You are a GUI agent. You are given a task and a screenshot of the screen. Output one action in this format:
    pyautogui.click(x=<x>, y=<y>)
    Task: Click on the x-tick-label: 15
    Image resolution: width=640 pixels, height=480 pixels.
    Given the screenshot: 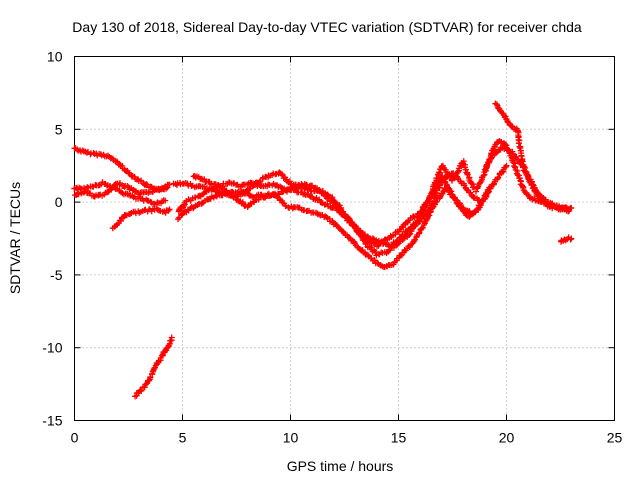 What is the action you would take?
    pyautogui.click(x=399, y=438)
    